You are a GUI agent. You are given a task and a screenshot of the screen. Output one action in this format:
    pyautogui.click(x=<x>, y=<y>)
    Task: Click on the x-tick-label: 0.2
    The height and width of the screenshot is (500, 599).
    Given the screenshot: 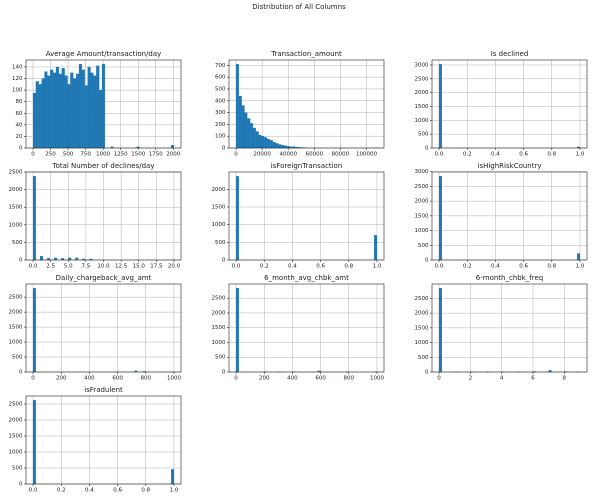 What is the action you would take?
    pyautogui.click(x=467, y=267)
    